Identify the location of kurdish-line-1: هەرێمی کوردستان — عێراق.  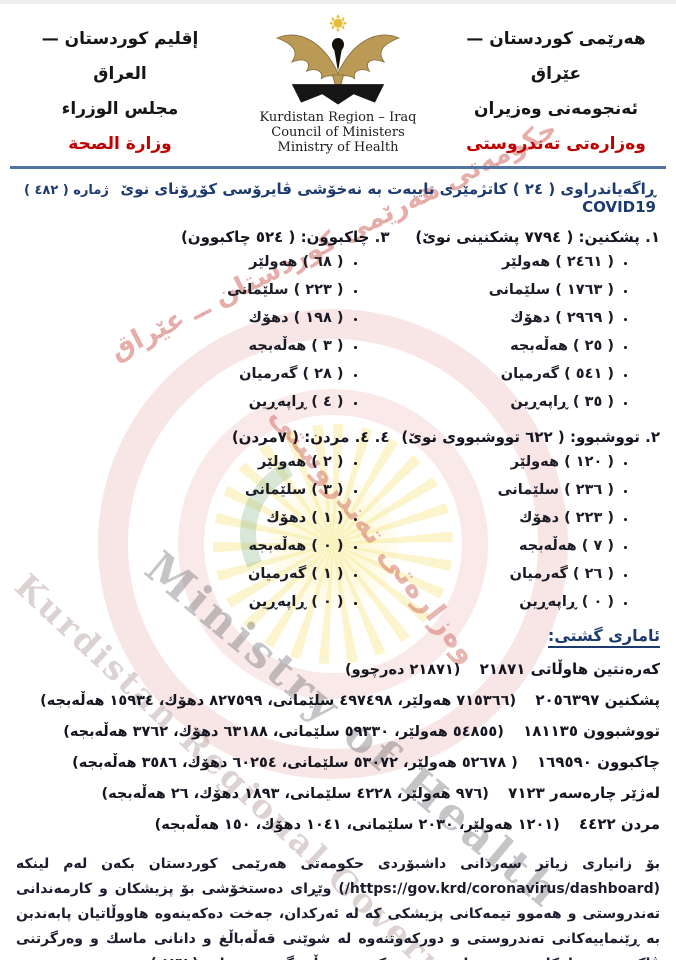
(556, 56).